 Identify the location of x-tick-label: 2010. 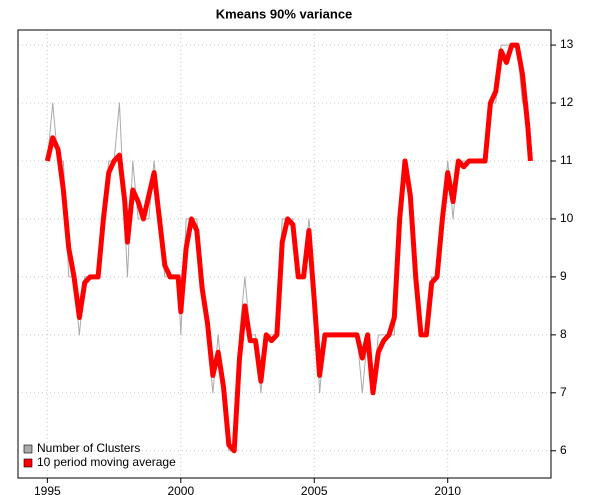
(447, 489).